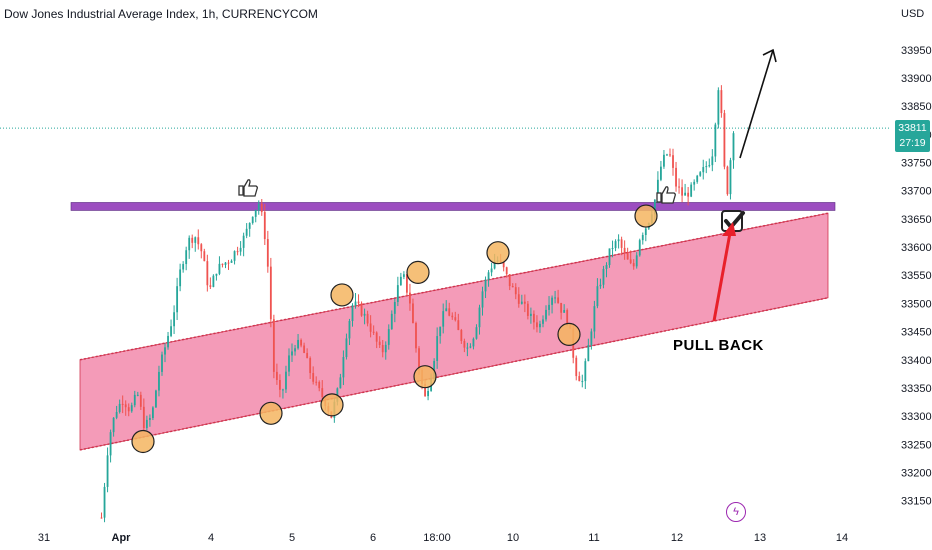 Image resolution: width=932 pixels, height=550 pixels. What do you see at coordinates (916, 333) in the screenshot?
I see `price-tick-label: 33450` at bounding box center [916, 333].